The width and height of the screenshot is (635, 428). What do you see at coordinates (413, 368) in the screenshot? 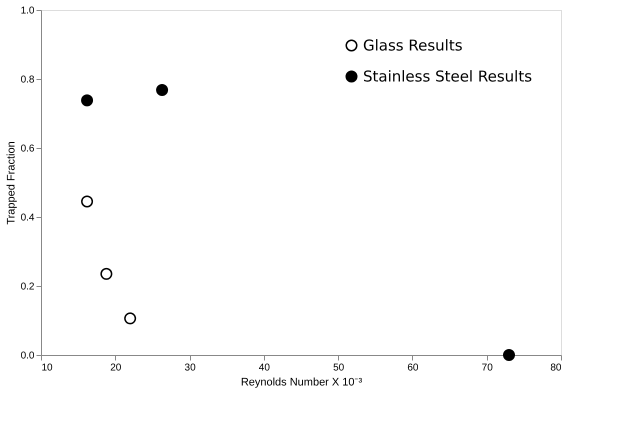
I see `x-tick-label: 60` at bounding box center [413, 368].